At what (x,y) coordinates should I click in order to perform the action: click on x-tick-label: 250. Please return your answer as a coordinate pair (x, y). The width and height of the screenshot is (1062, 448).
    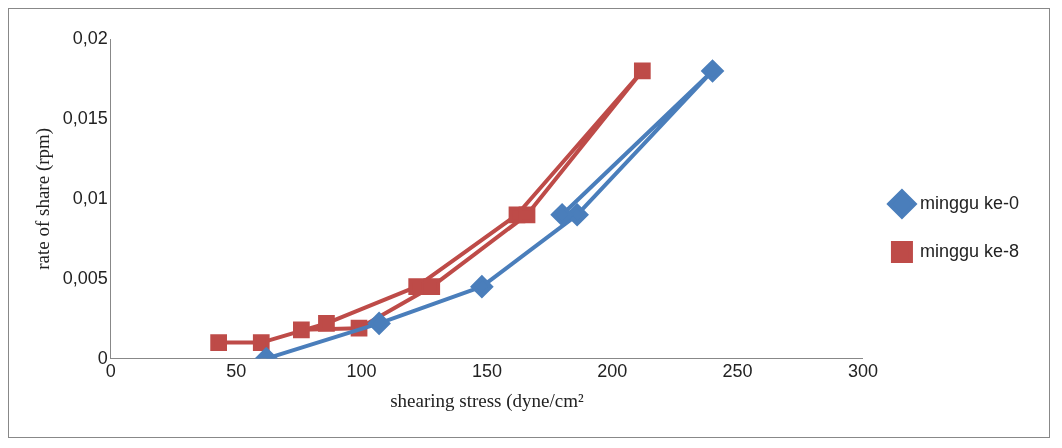
    Looking at the image, I should click on (737, 371).